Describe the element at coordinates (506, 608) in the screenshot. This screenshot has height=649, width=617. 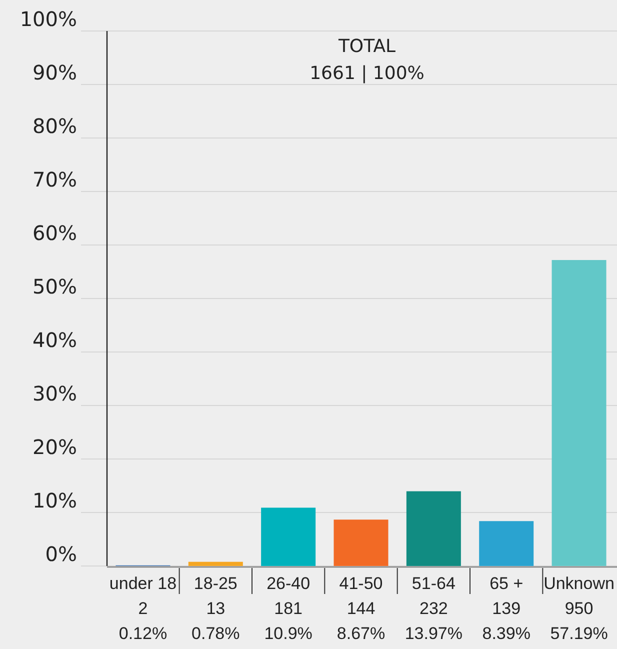
I see `x-tick-label: 65 + 139 8.39%` at that location.